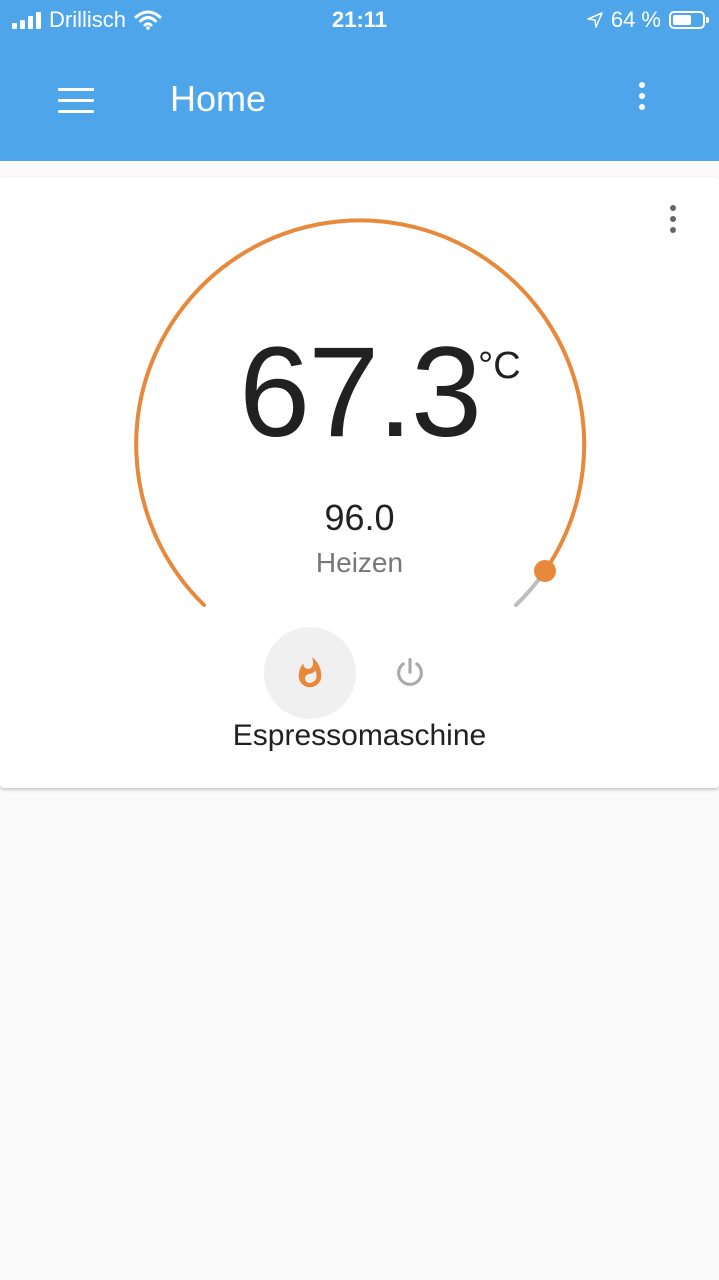 The height and width of the screenshot is (1280, 719). I want to click on target-temperature: 96.0, so click(359, 517).